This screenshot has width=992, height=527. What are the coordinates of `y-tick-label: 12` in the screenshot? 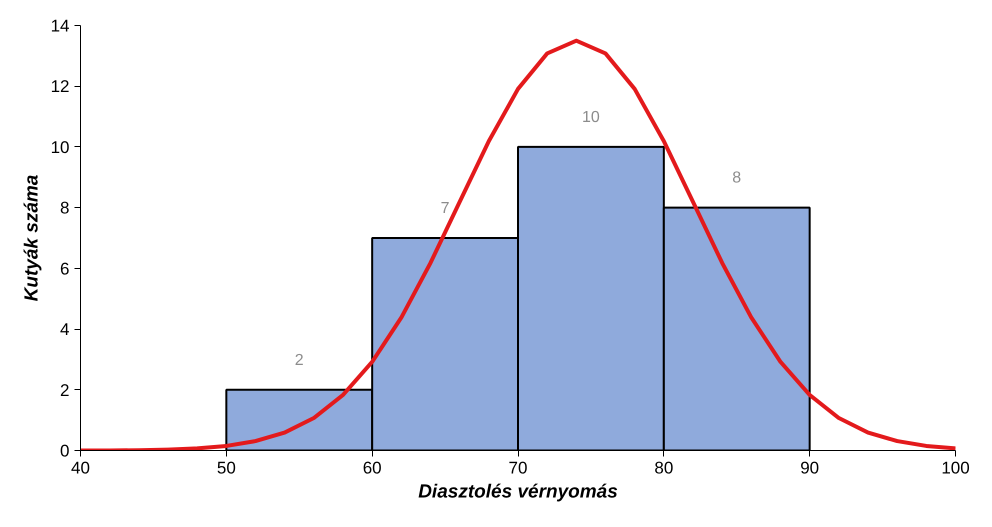 It's located at (60, 86).